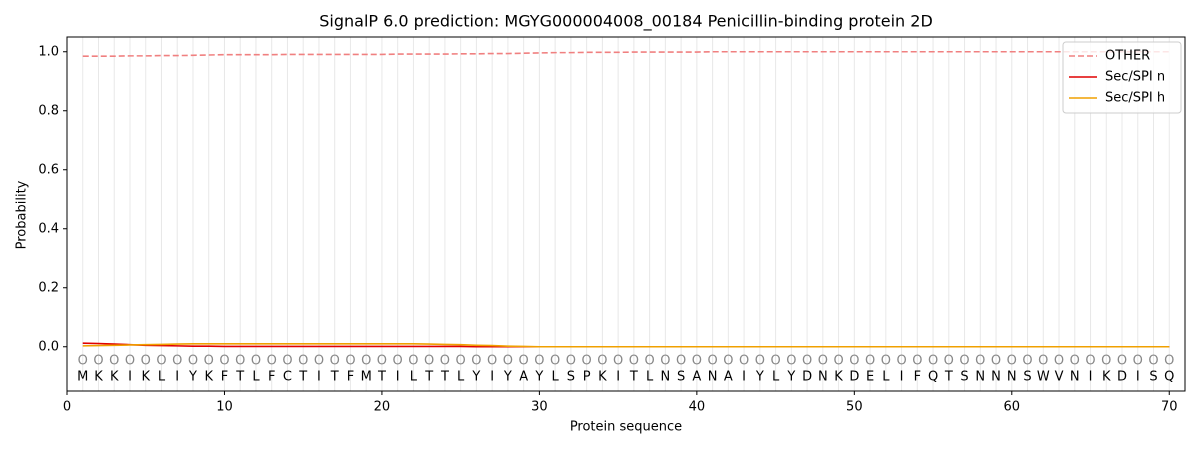  What do you see at coordinates (287, 377) in the screenshot?
I see `residue: C` at bounding box center [287, 377].